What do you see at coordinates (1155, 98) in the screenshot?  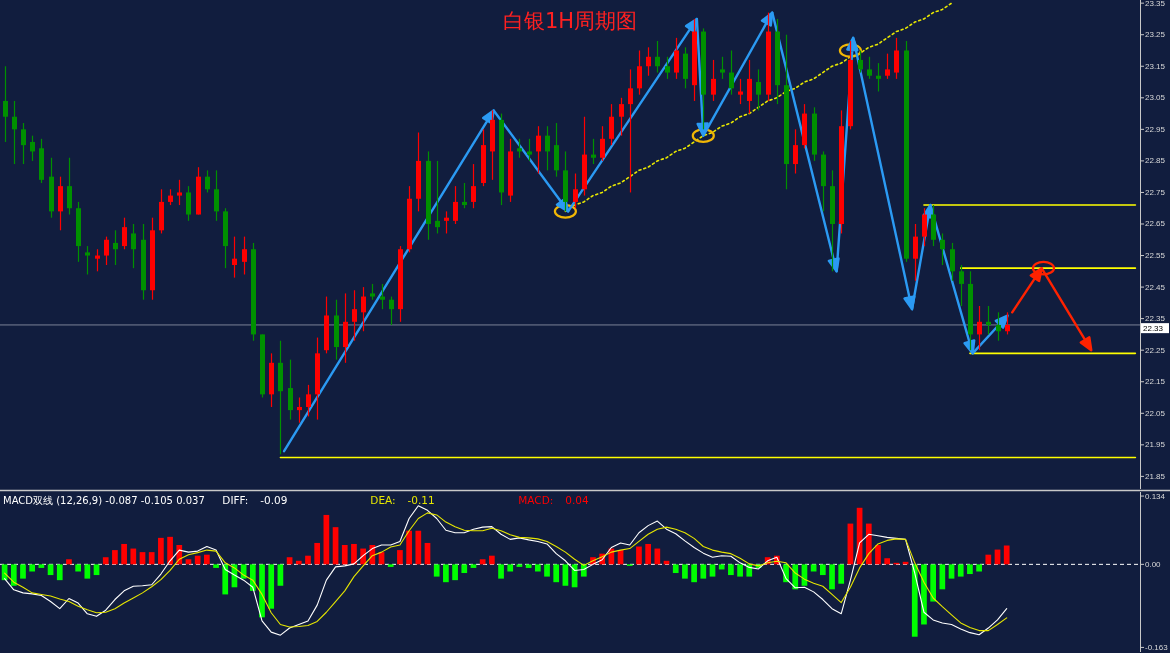 I see `y-tick-label: 23.05` at bounding box center [1155, 98].